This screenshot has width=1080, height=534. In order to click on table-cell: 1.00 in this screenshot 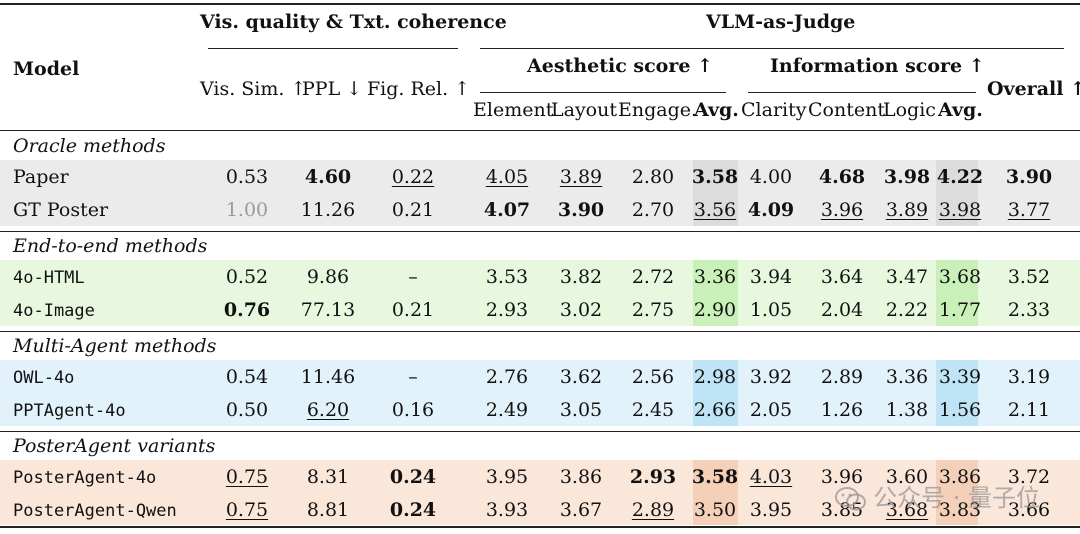, I will do `click(247, 210)`.